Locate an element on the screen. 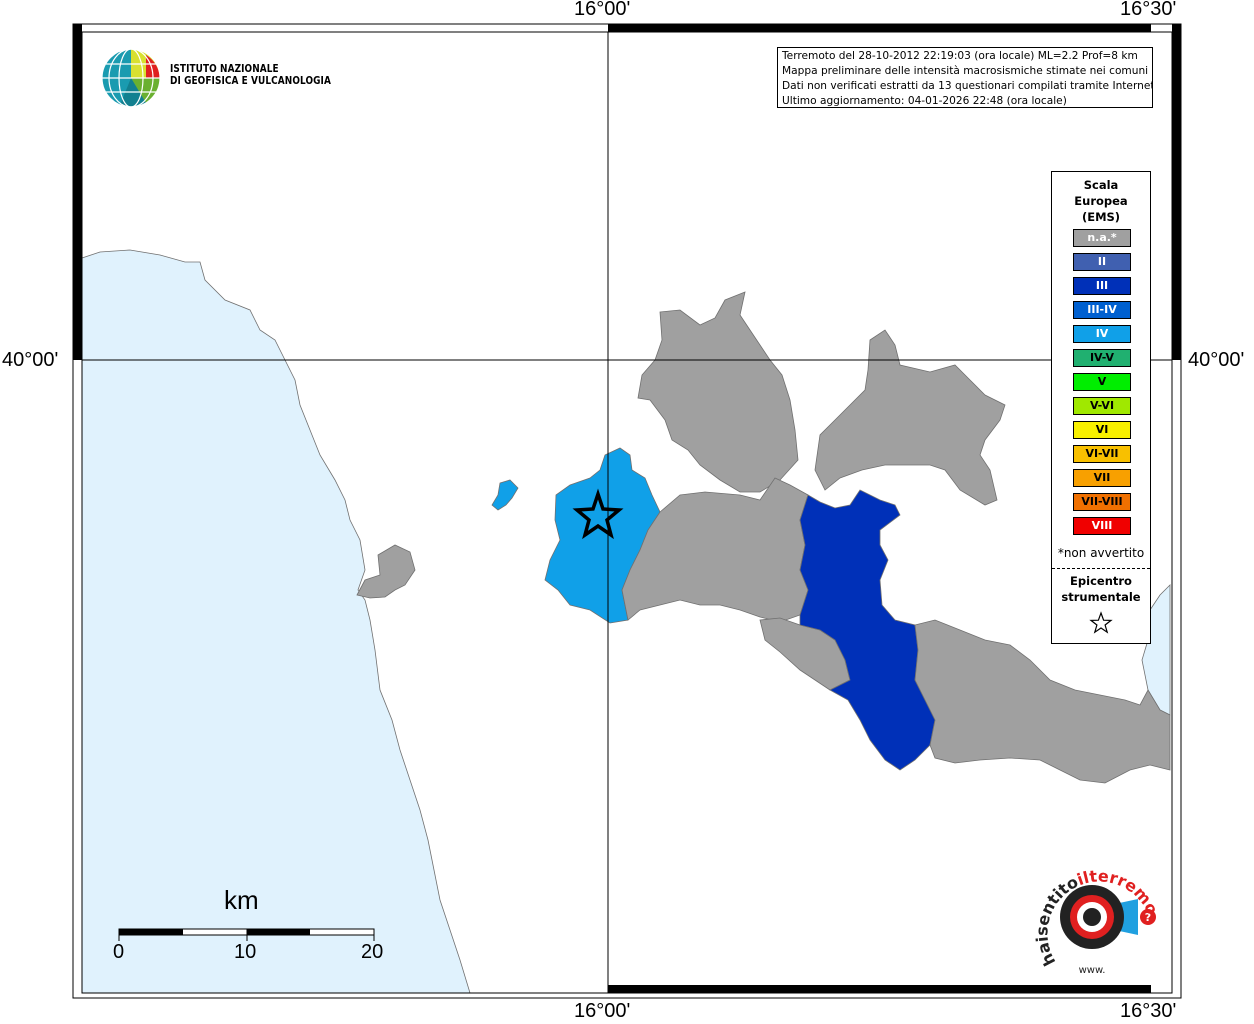  scale-bar-graphic is located at coordinates (246, 934).